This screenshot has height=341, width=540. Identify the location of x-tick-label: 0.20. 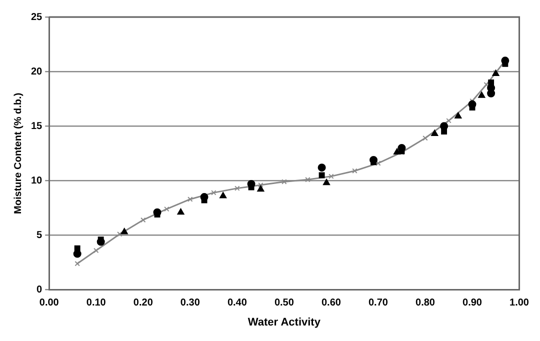
(143, 303).